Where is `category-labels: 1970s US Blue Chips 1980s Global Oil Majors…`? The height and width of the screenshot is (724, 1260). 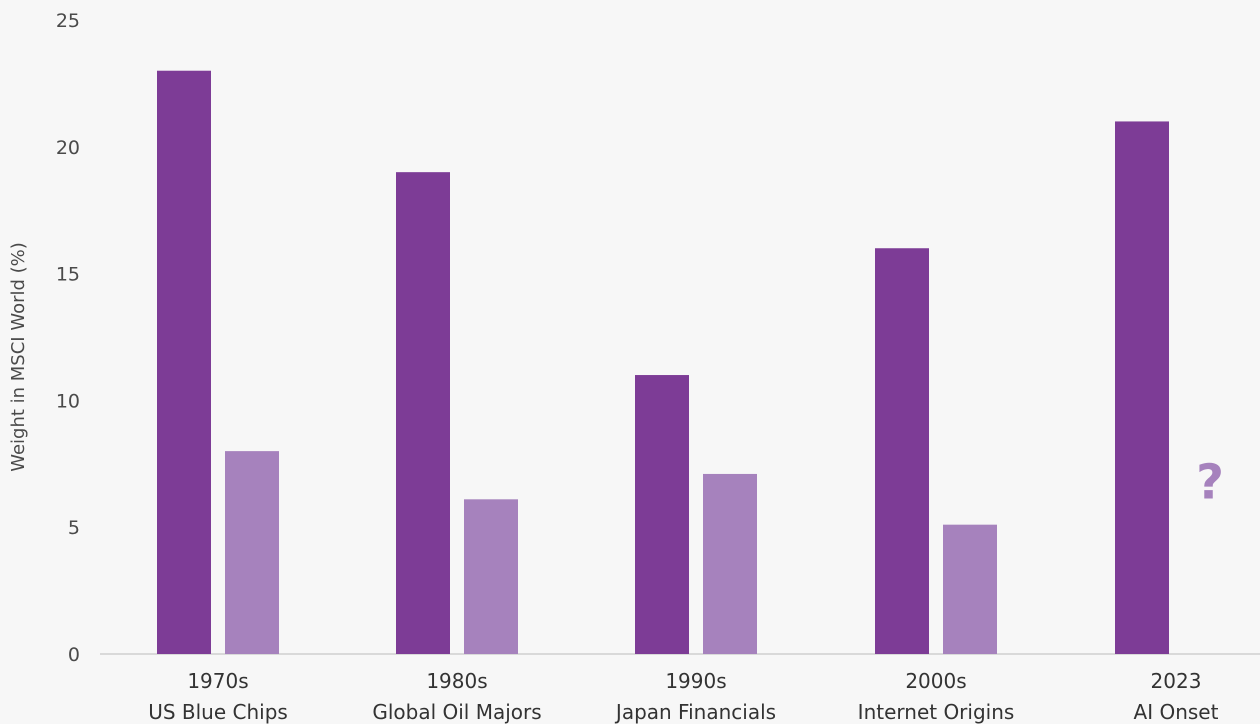
category-labels: 1970s US Blue Chips 1980s Global Oil Majors… is located at coordinates (683, 696).